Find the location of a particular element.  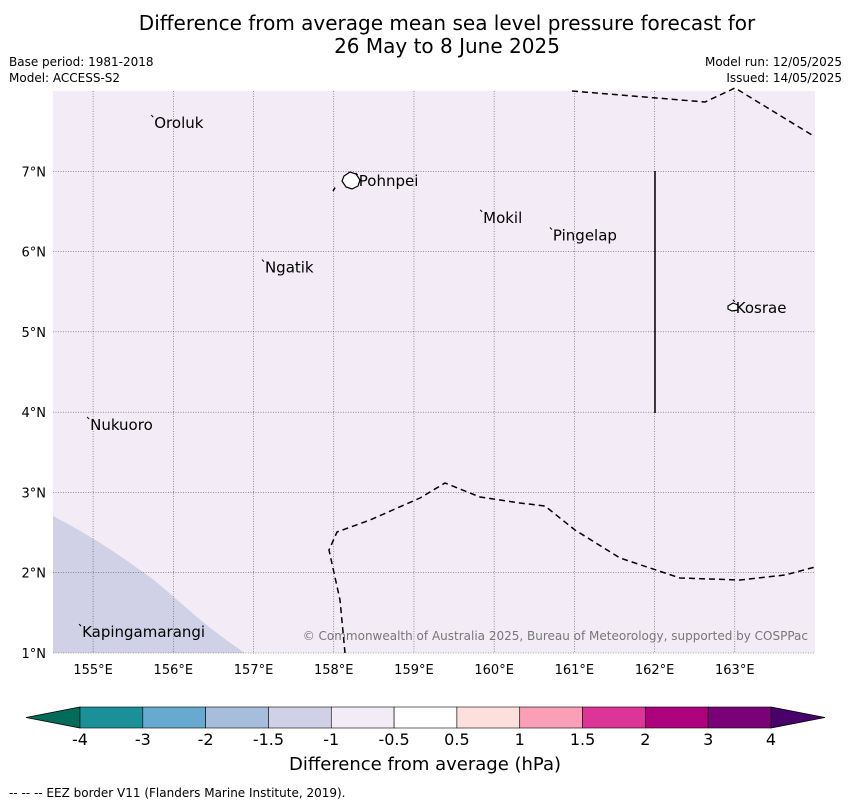

colorbar-tick-label: 3 is located at coordinates (708, 739).